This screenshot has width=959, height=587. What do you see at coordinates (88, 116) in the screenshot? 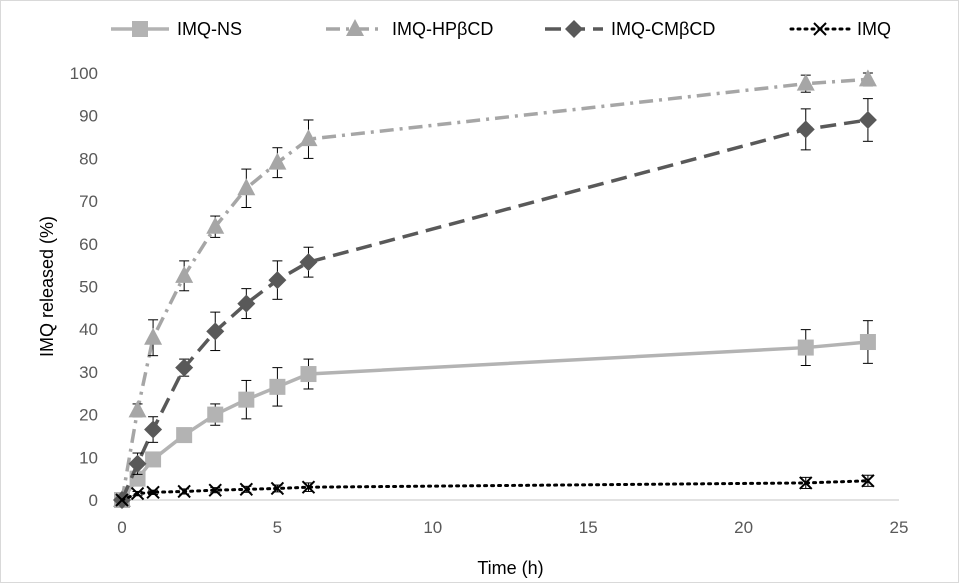
I see `y-tick-label: 90` at bounding box center [88, 116].